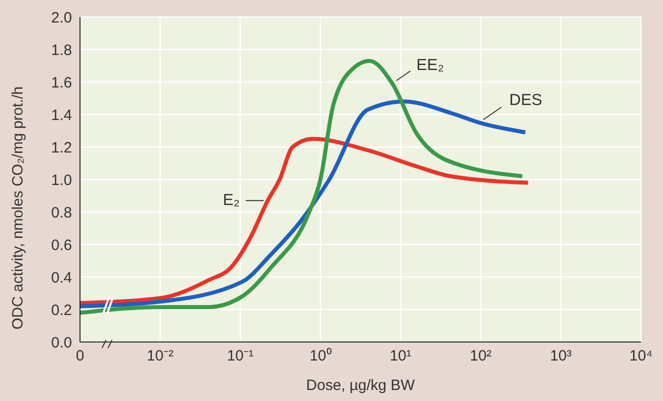 The width and height of the screenshot is (663, 401). Describe the element at coordinates (61, 245) in the screenshot. I see `y-tick-label: 0.6` at that location.